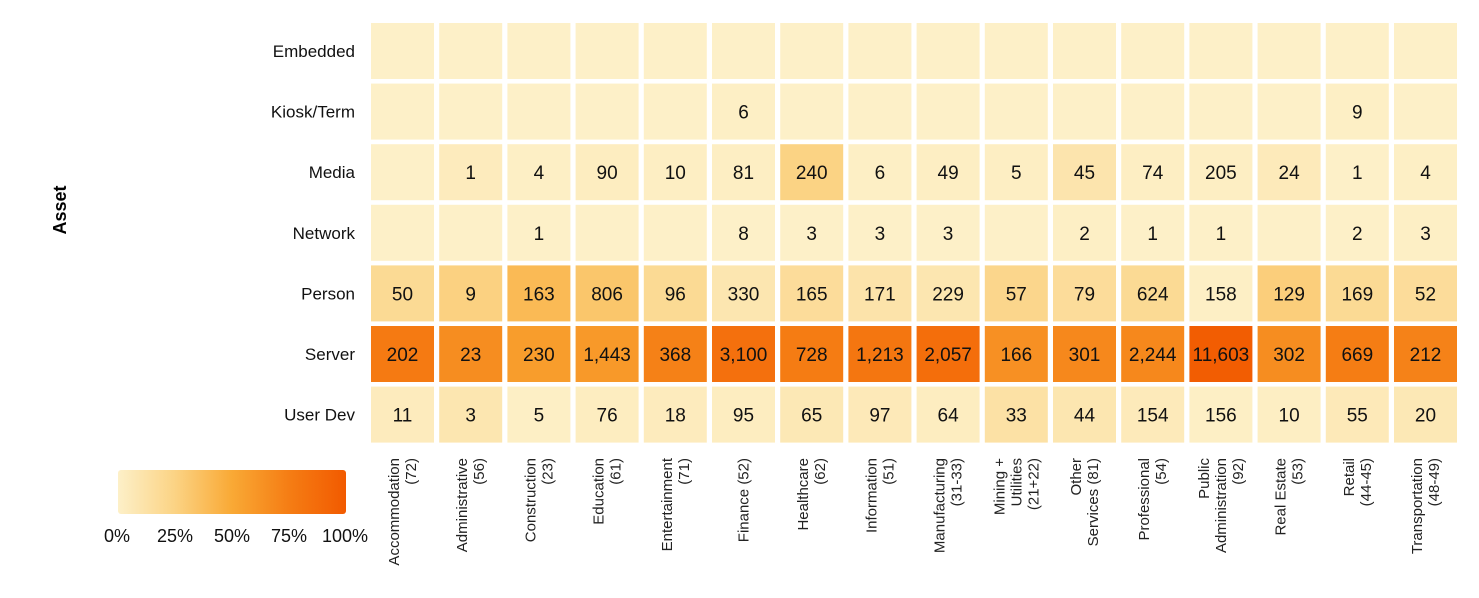 This screenshot has height=598, width=1479. I want to click on cell-value-label: 76, so click(607, 416).